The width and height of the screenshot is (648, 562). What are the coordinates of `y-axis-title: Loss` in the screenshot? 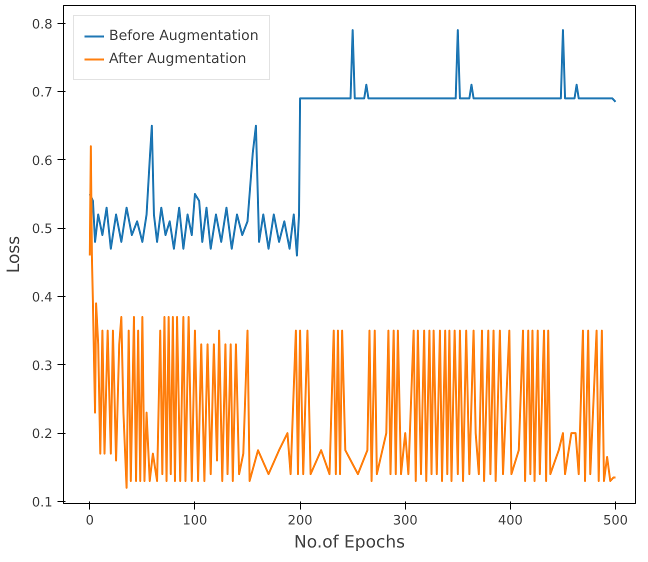 It's located at (14, 255).